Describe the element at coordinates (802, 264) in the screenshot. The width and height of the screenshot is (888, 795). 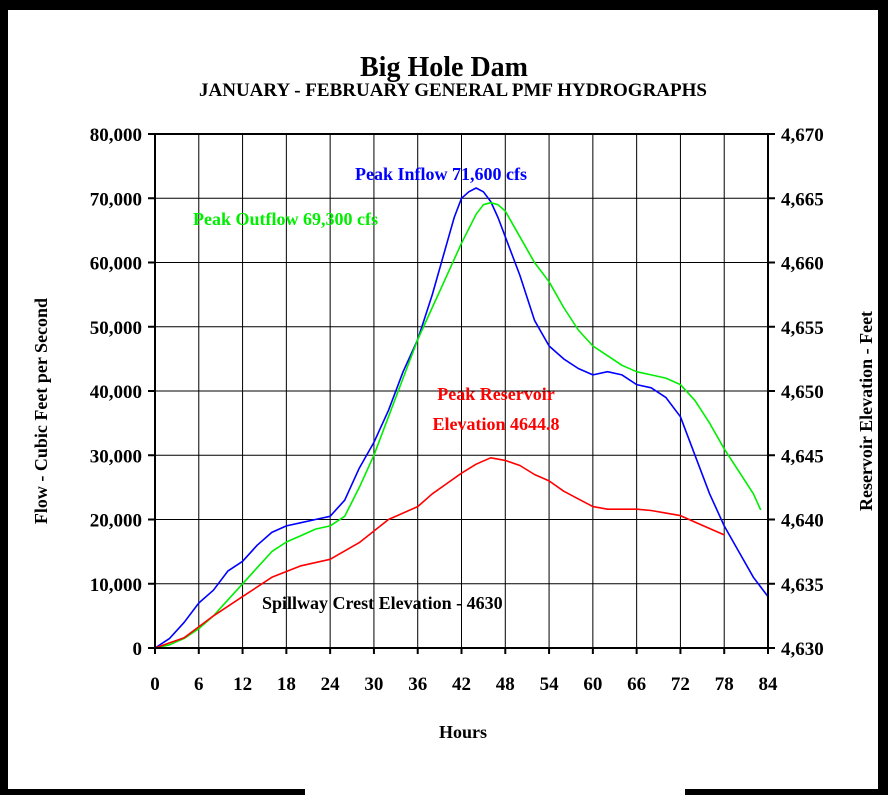
I see `y2-tick-label: 4,660` at that location.